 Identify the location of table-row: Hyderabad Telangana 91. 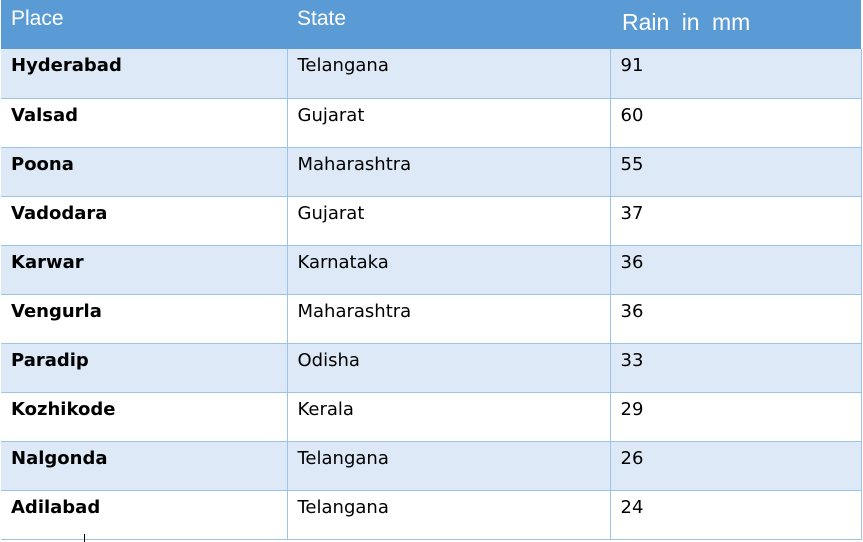
(431, 74).